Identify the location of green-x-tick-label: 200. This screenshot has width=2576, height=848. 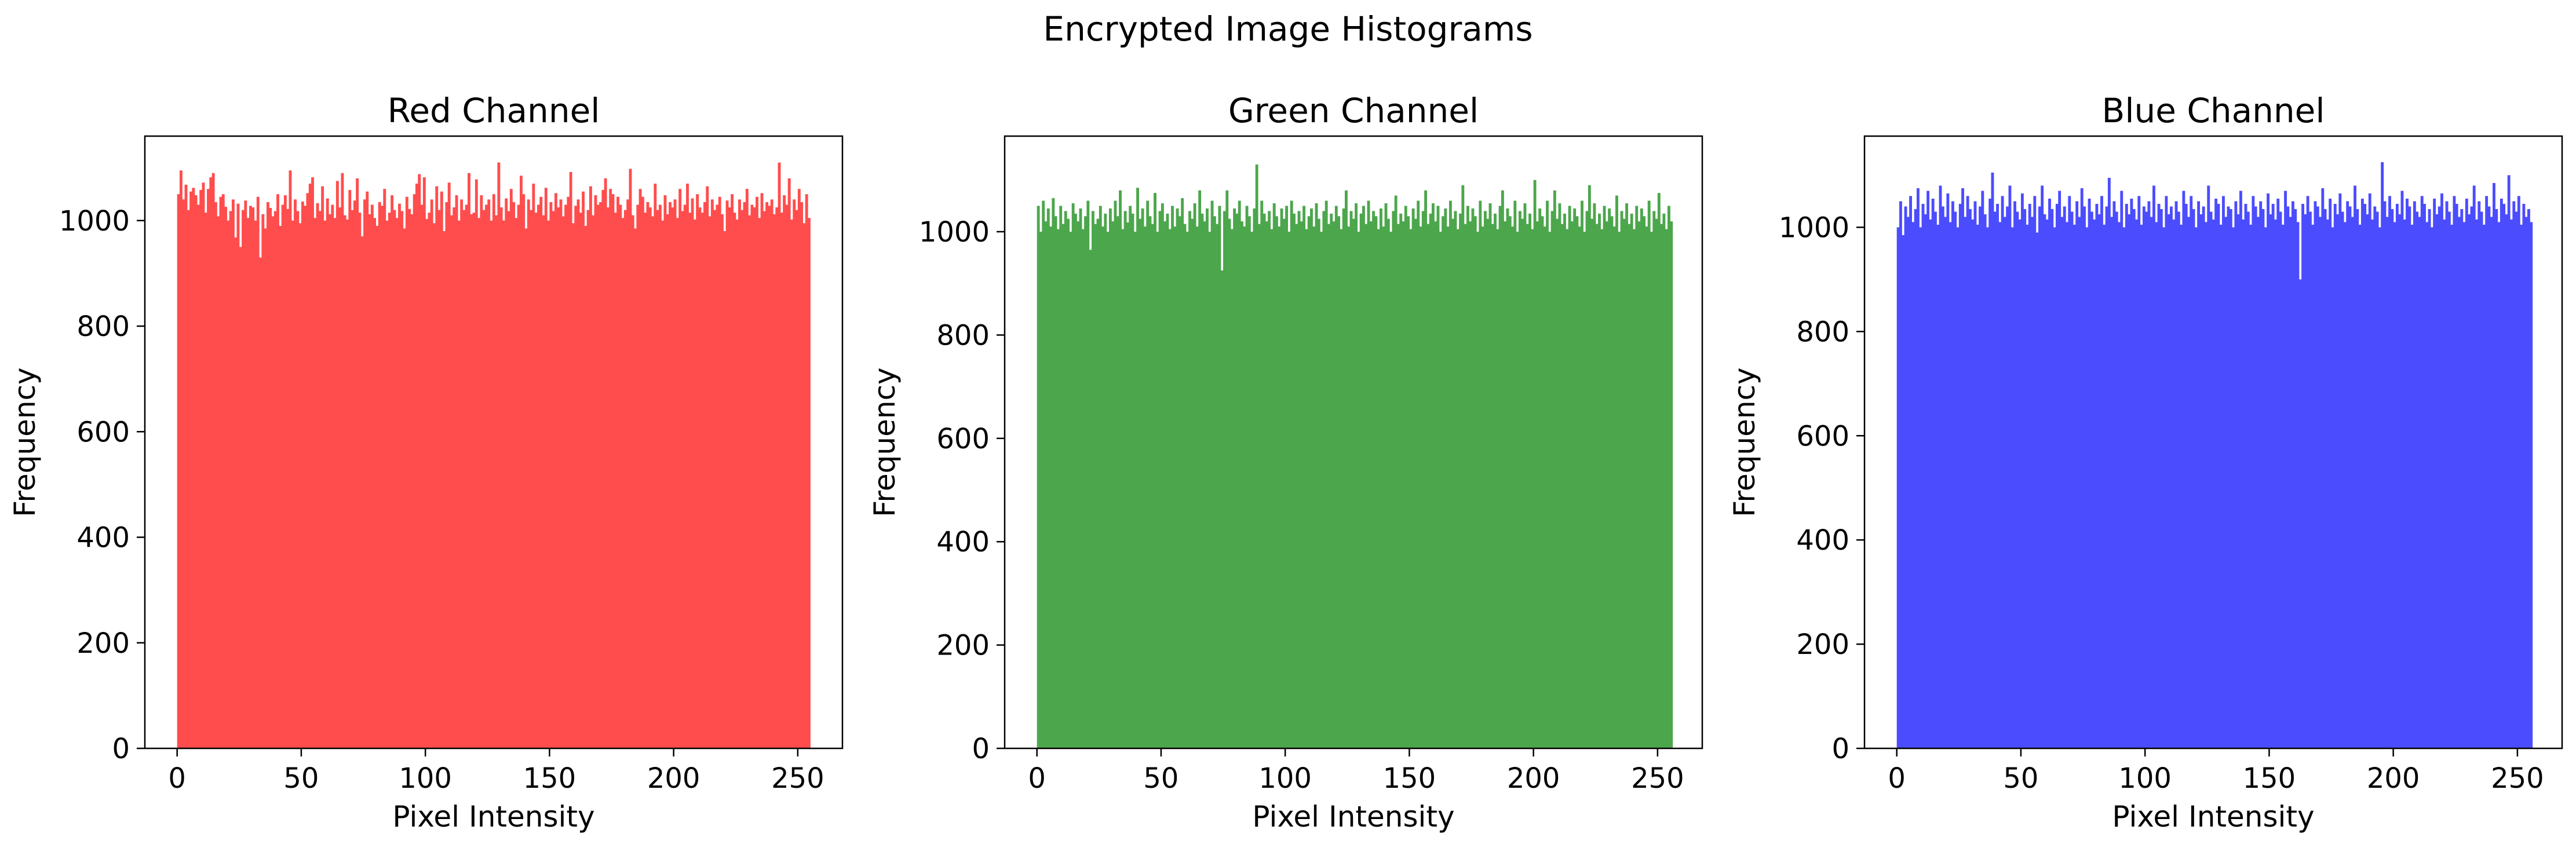
(1533, 778).